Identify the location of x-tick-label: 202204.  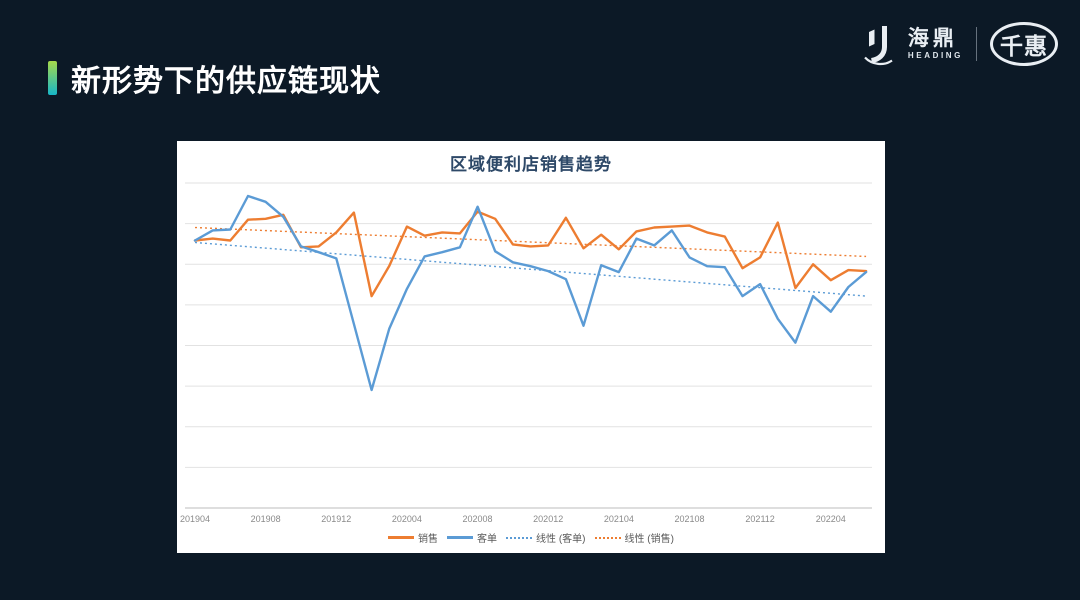
(831, 519).